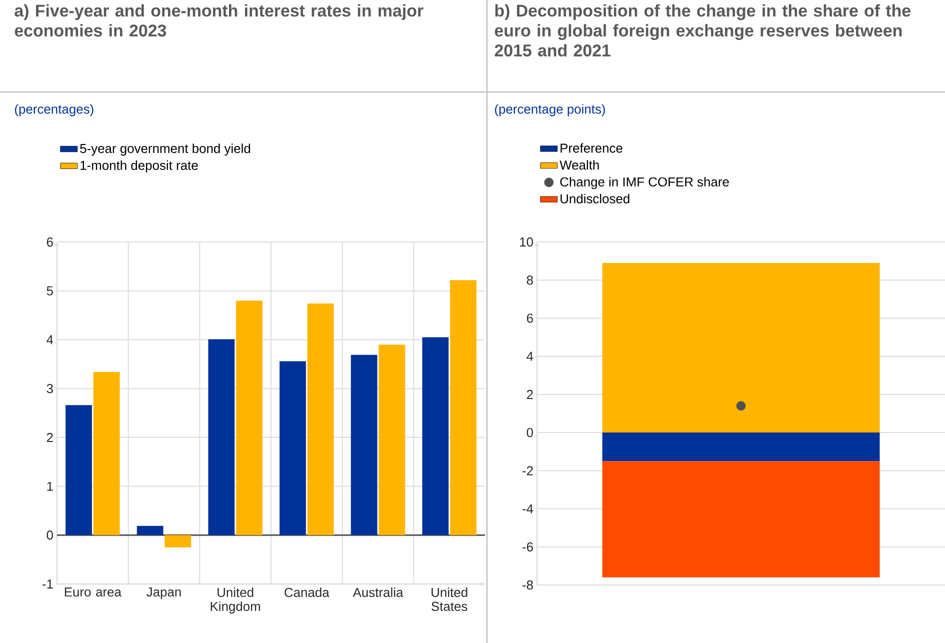 The height and width of the screenshot is (643, 945). What do you see at coordinates (595, 199) in the screenshot?
I see `legend-label: Undisclosed` at bounding box center [595, 199].